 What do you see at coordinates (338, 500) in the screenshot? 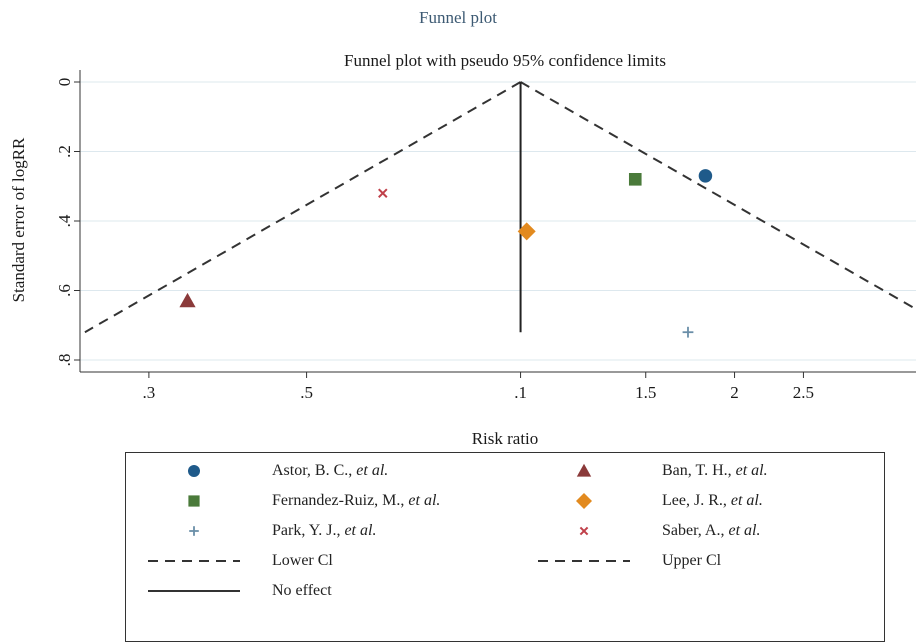
I see `legend-name: Fernandez-Ruiz, M.,` at bounding box center [338, 500].